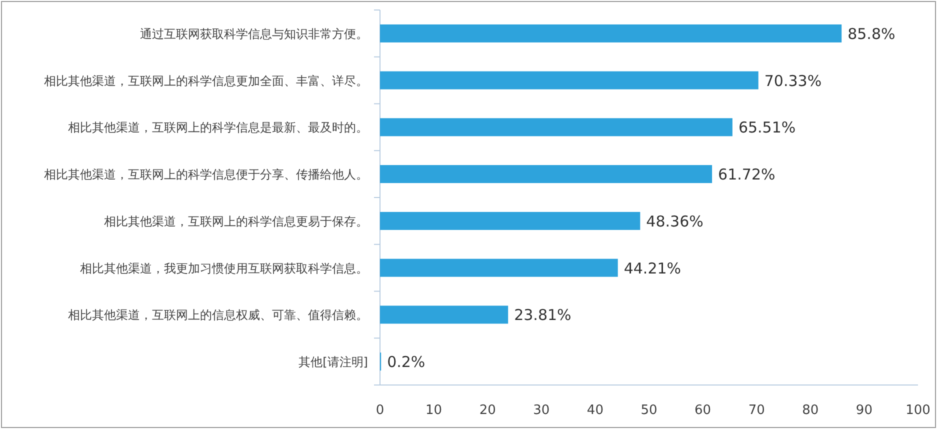 The image size is (937, 429). What do you see at coordinates (206, 81) in the screenshot?
I see `category-label: 相比其他渠道，互联网上的科学信息更加全面、丰富、详尽。` at bounding box center [206, 81].